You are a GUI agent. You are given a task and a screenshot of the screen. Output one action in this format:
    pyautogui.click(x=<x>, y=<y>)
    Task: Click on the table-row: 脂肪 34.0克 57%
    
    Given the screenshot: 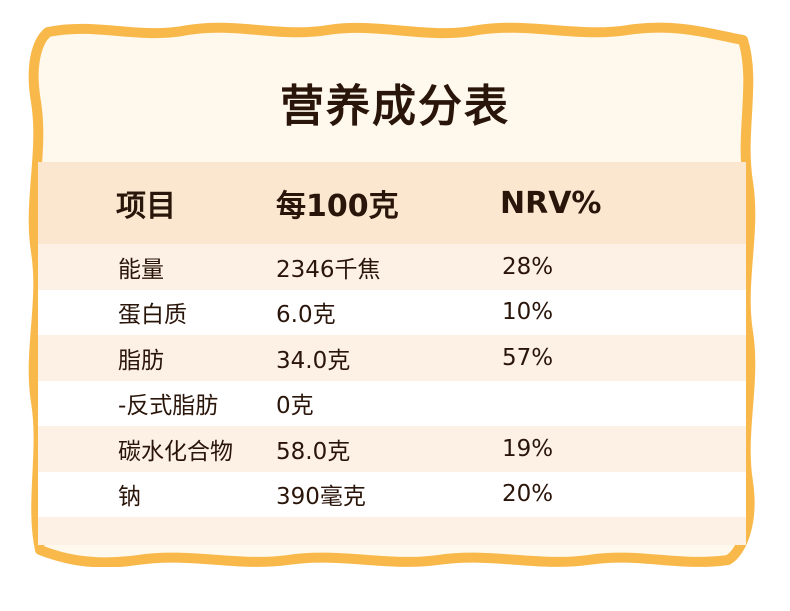 What is the action you would take?
    pyautogui.click(x=392, y=358)
    